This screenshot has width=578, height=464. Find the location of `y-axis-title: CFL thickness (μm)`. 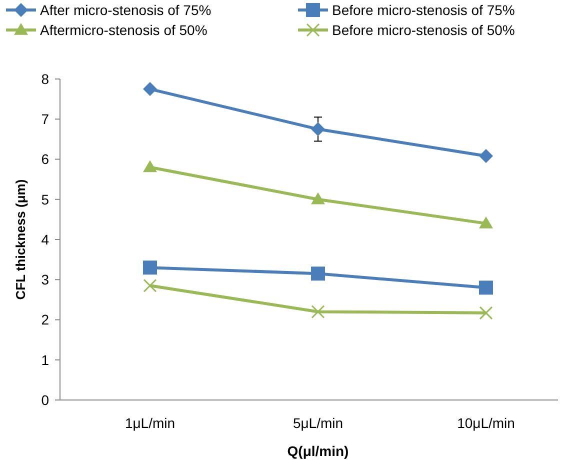

y-axis-title: CFL thickness (μm) is located at coordinates (20, 239).